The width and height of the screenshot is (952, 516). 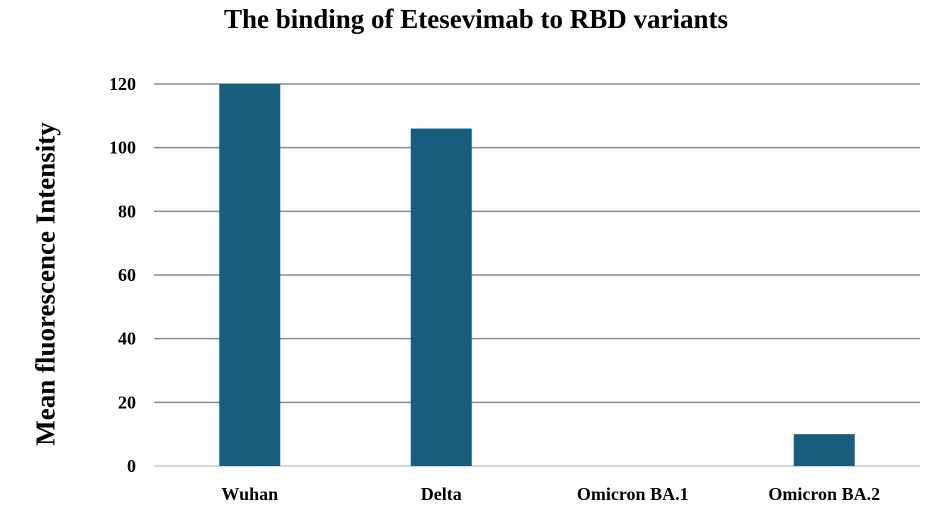 I want to click on y-tick-label: 20, so click(x=127, y=402).